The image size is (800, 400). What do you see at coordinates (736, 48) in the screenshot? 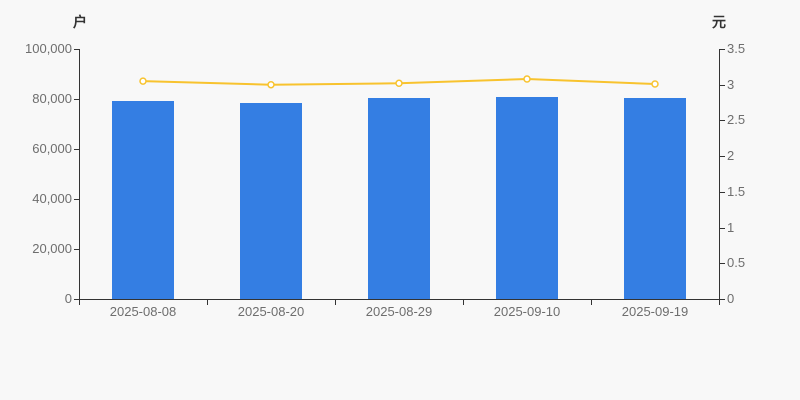
I see `y-axis-right-tick-label: 3.5` at bounding box center [736, 48].